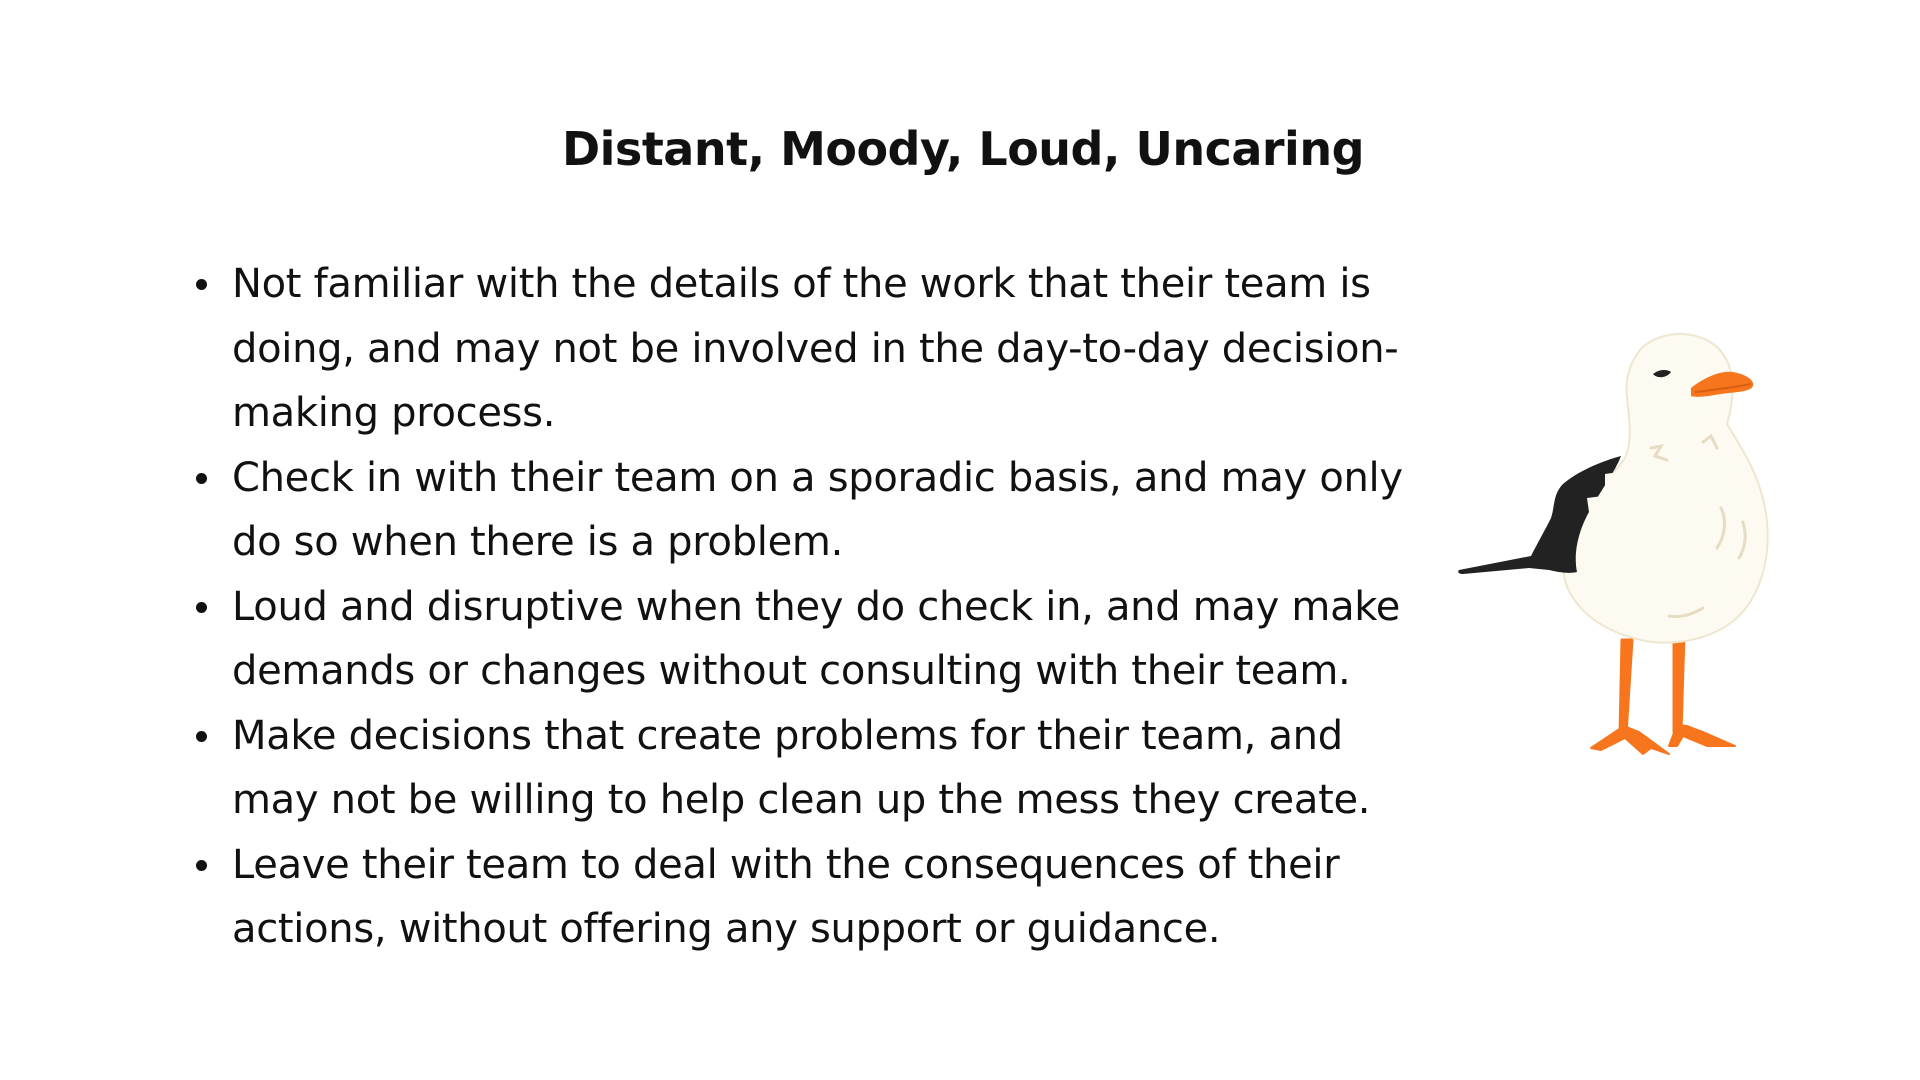  I want to click on gull-wing-notches, so click(1603, 492).